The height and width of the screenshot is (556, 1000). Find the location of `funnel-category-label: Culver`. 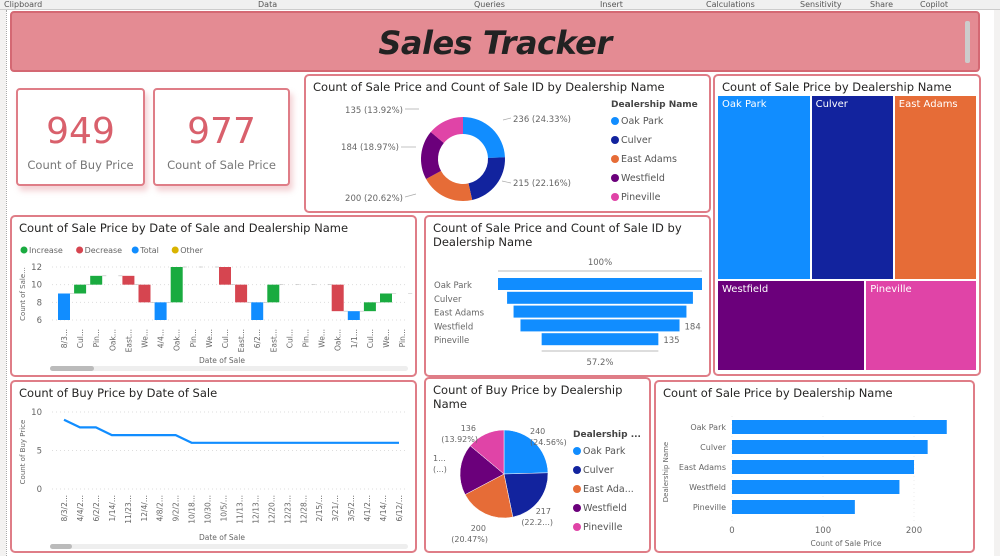

funnel-category-label: Culver is located at coordinates (448, 300).